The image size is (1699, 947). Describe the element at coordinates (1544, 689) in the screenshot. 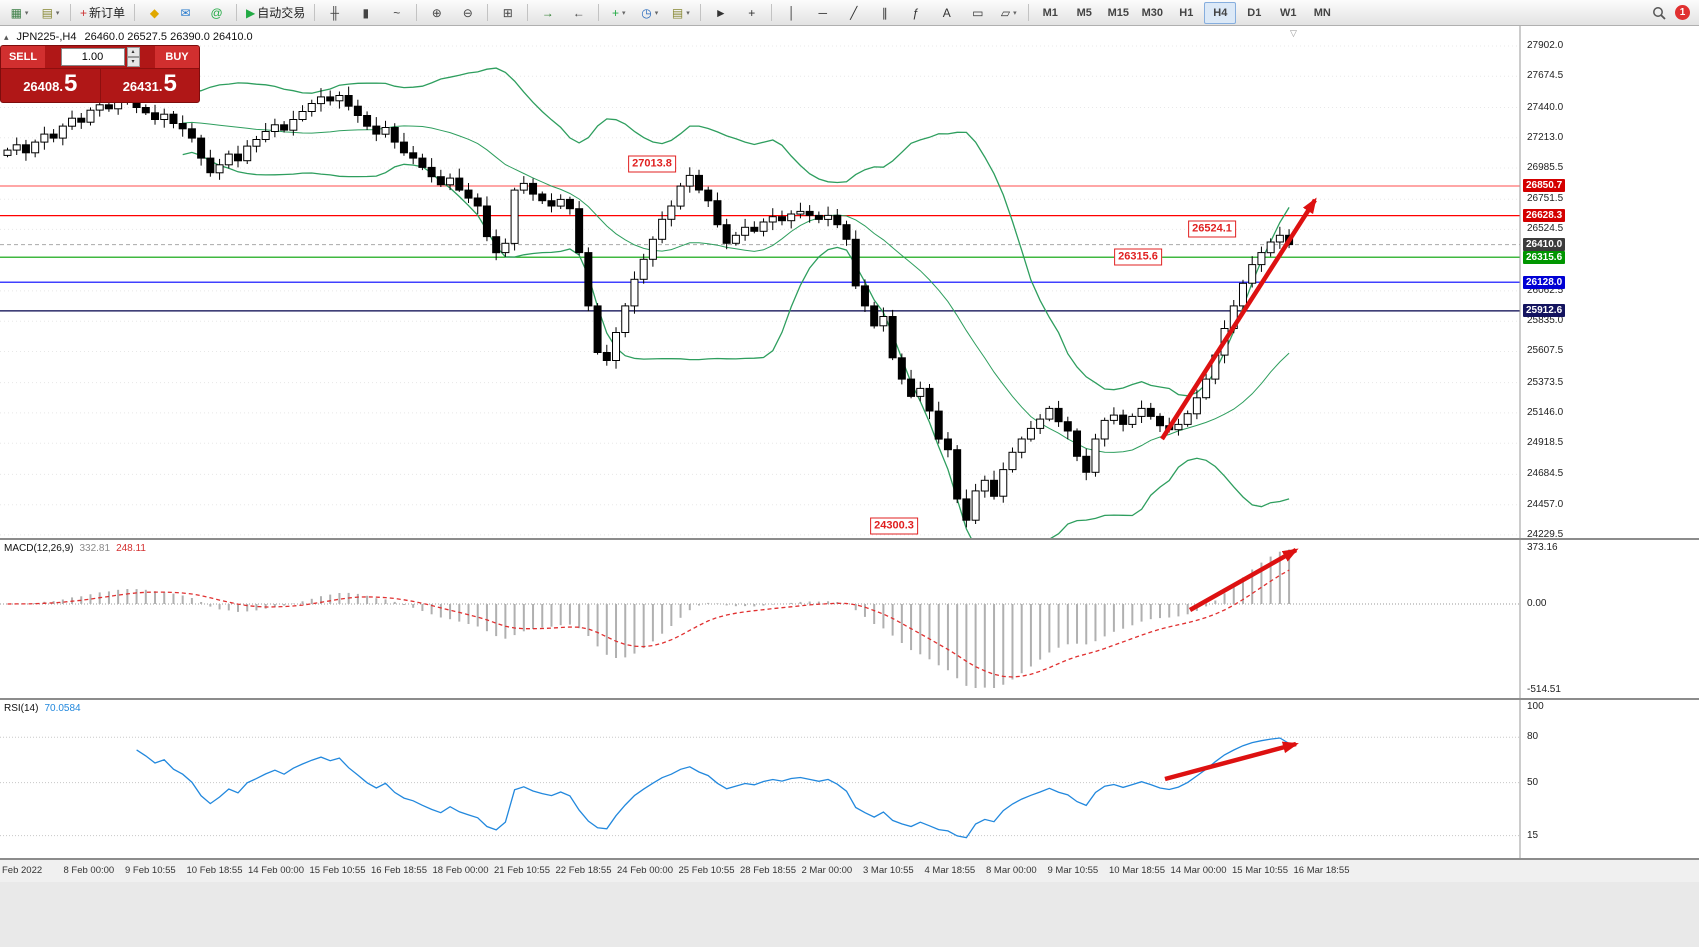

I see `macd-axis-label: -514.51` at that location.